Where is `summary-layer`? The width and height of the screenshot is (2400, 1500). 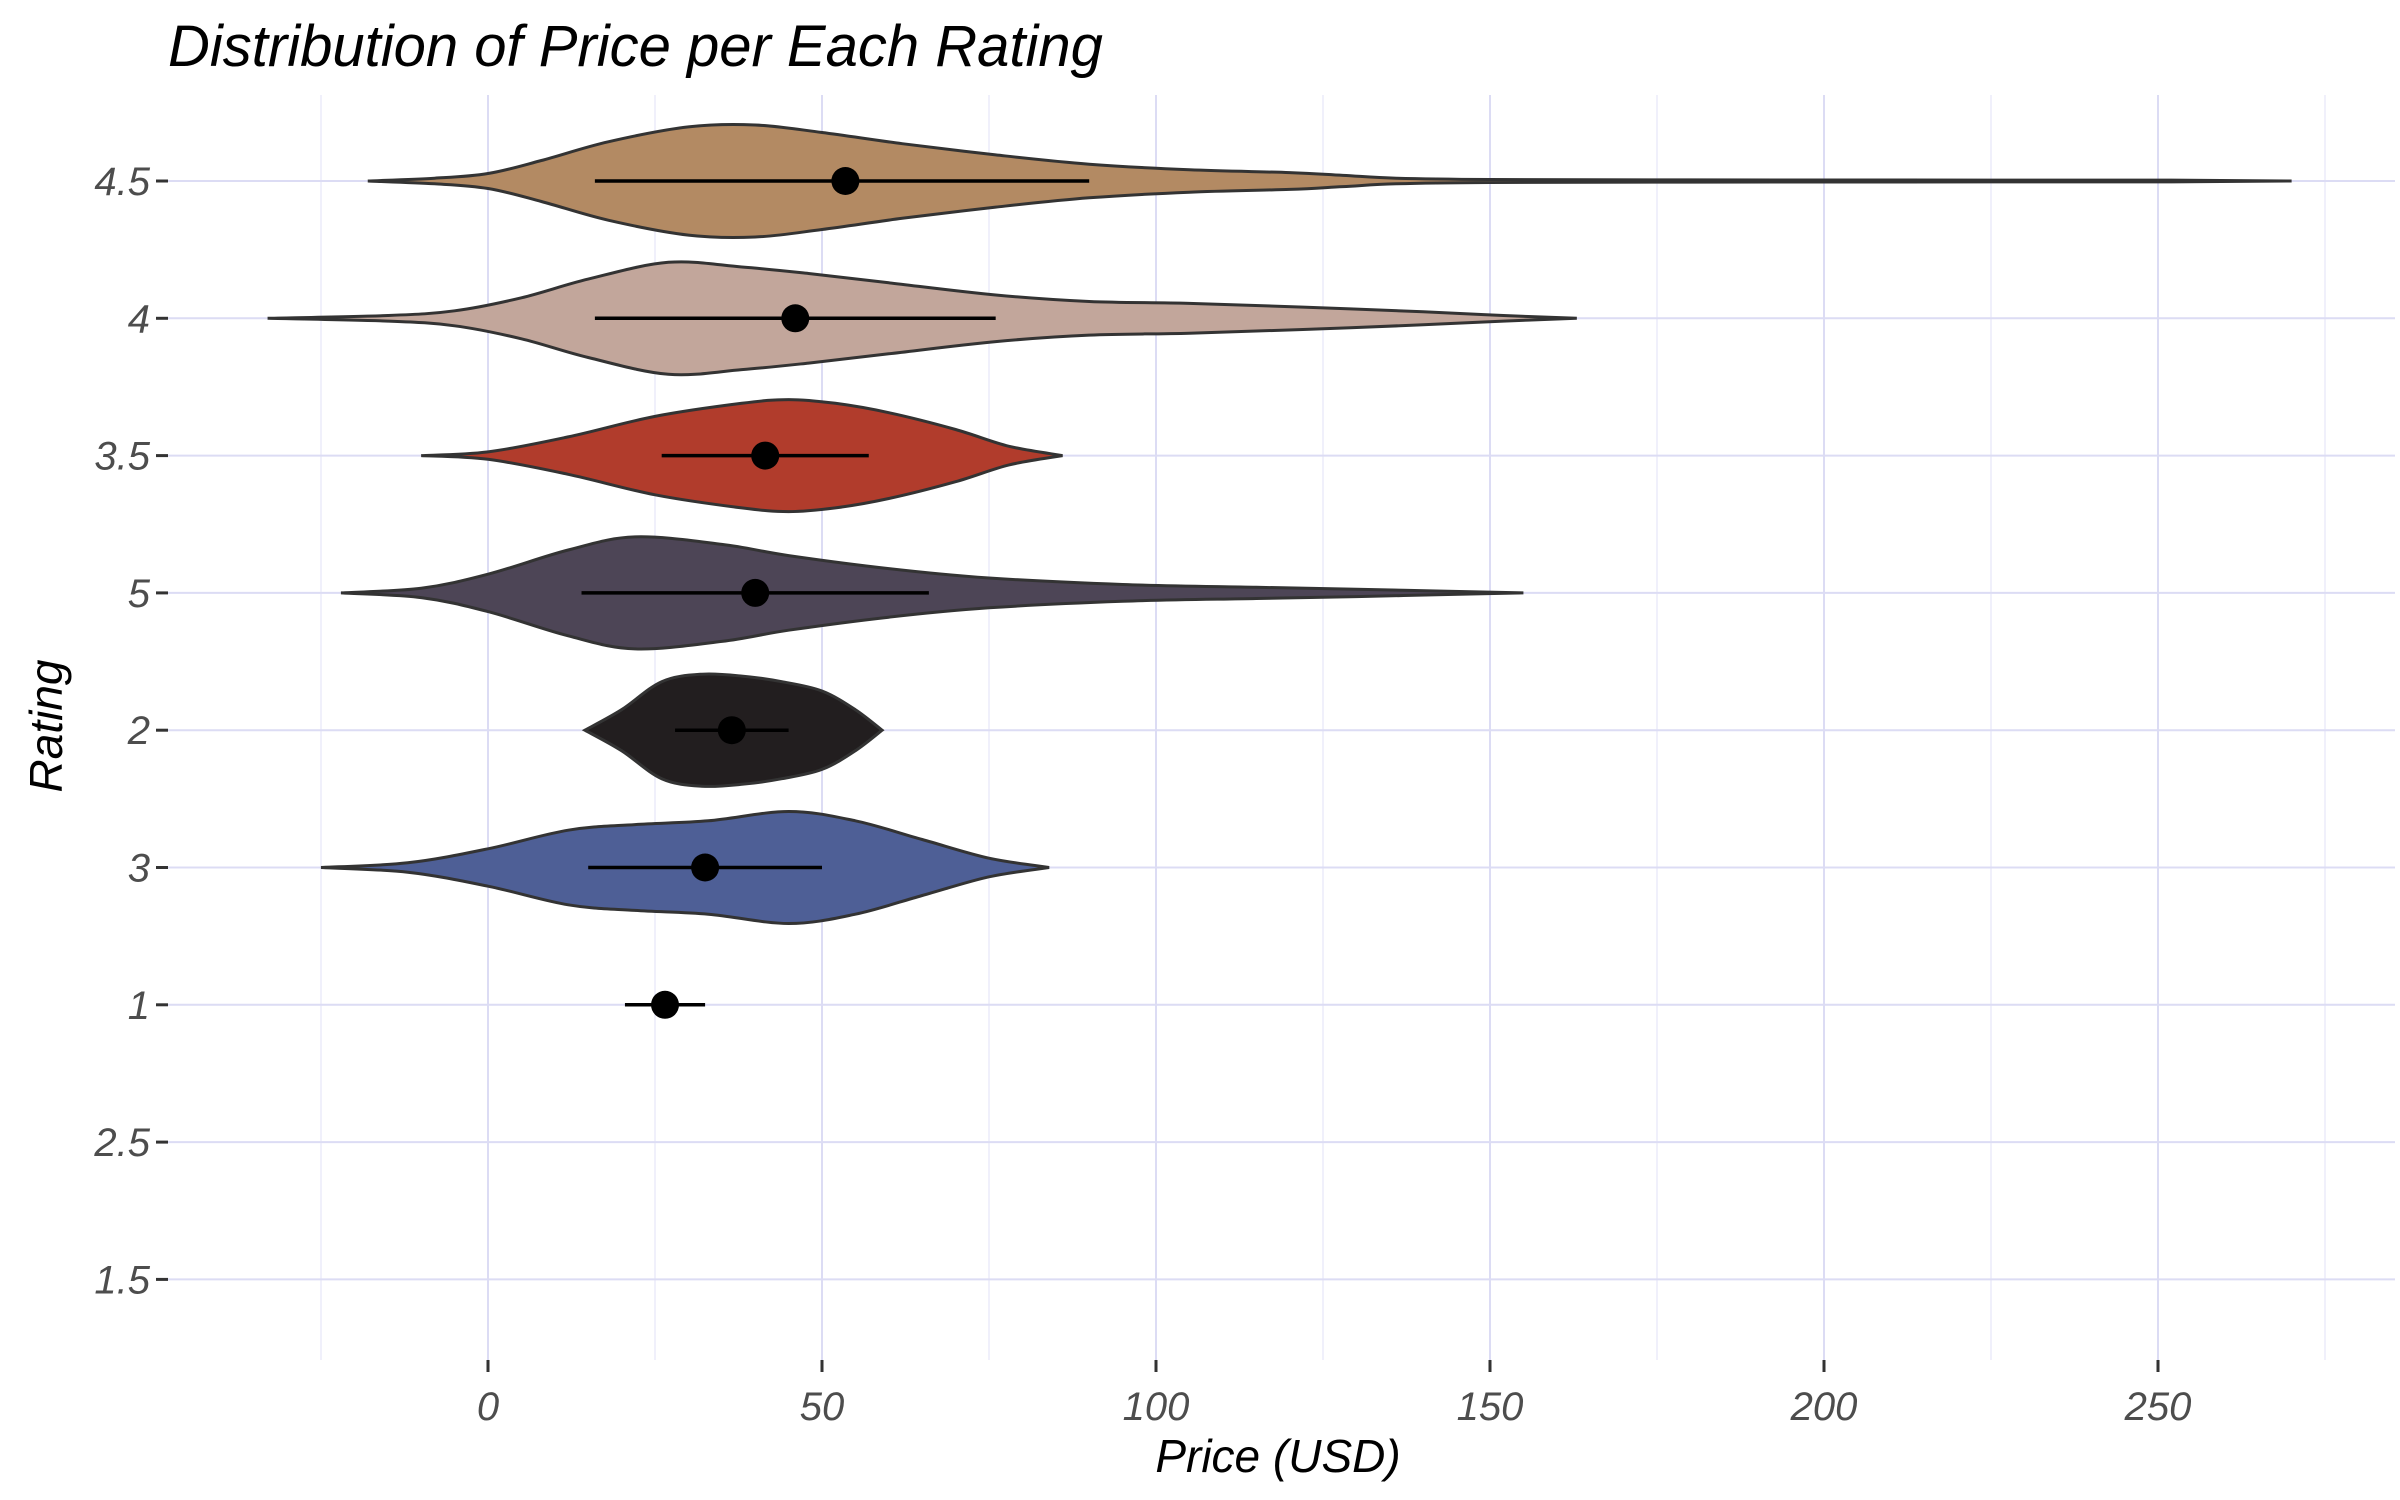 summary-layer is located at coordinates (835, 593).